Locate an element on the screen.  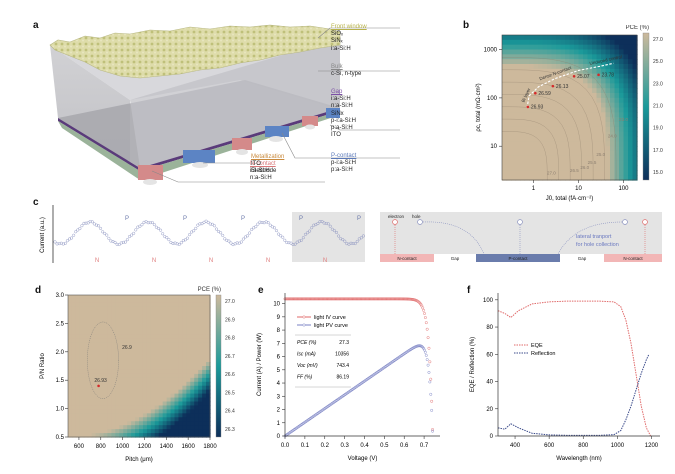
y-axis-label: P/N Ratio is located at coordinates (43, 366).